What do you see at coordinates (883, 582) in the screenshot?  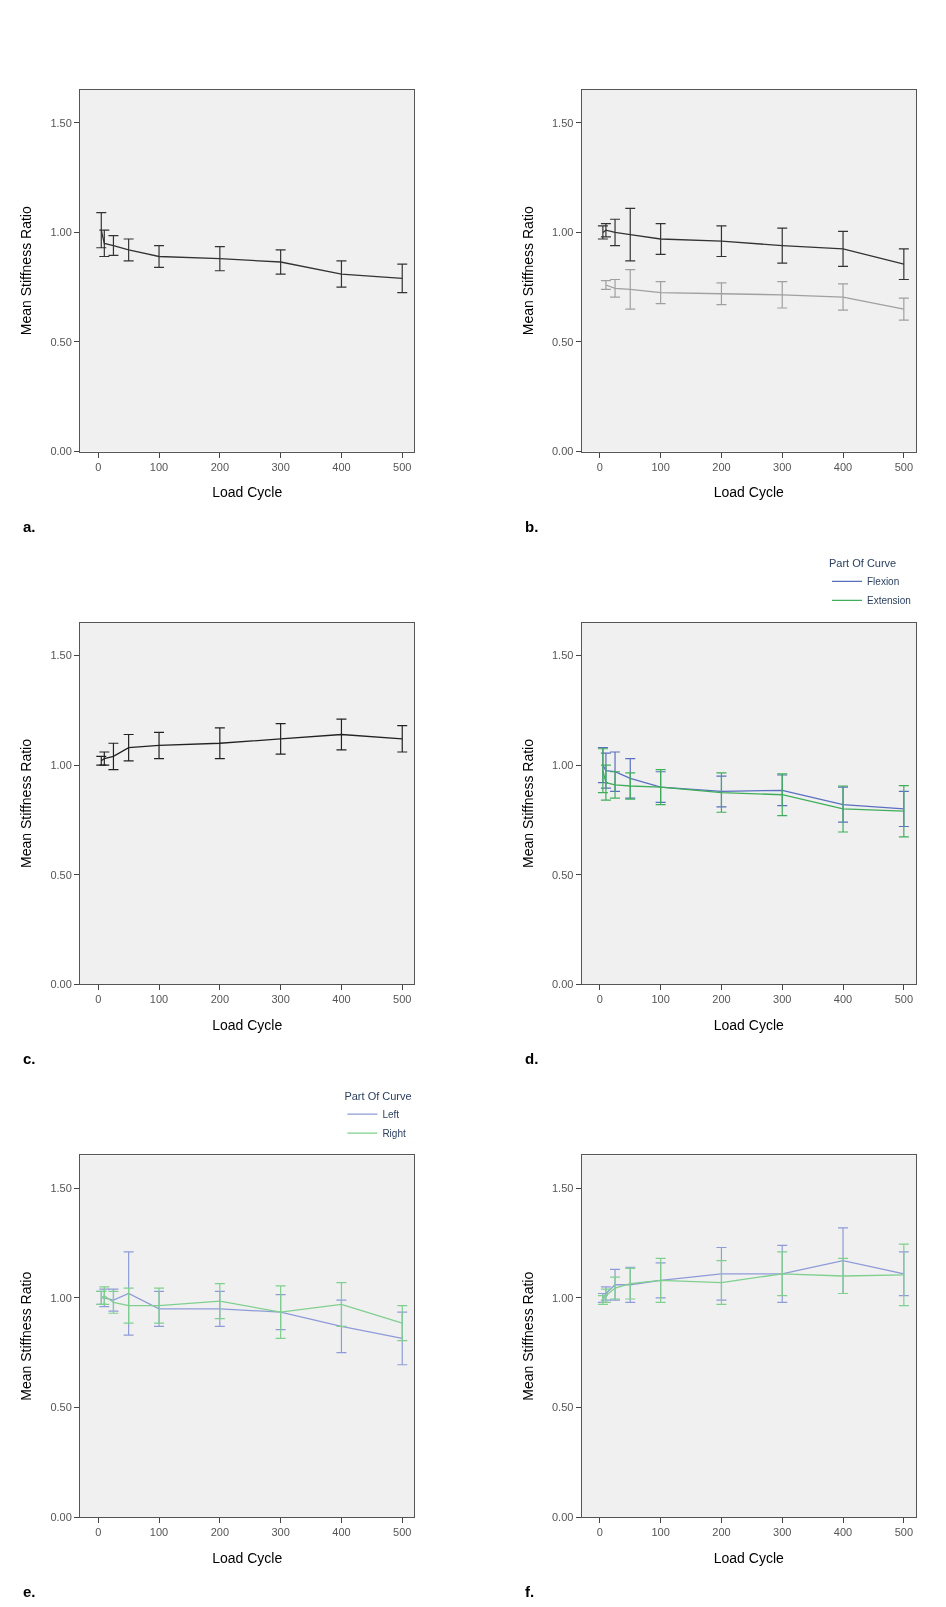 I see `legend-label: Flexion` at bounding box center [883, 582].